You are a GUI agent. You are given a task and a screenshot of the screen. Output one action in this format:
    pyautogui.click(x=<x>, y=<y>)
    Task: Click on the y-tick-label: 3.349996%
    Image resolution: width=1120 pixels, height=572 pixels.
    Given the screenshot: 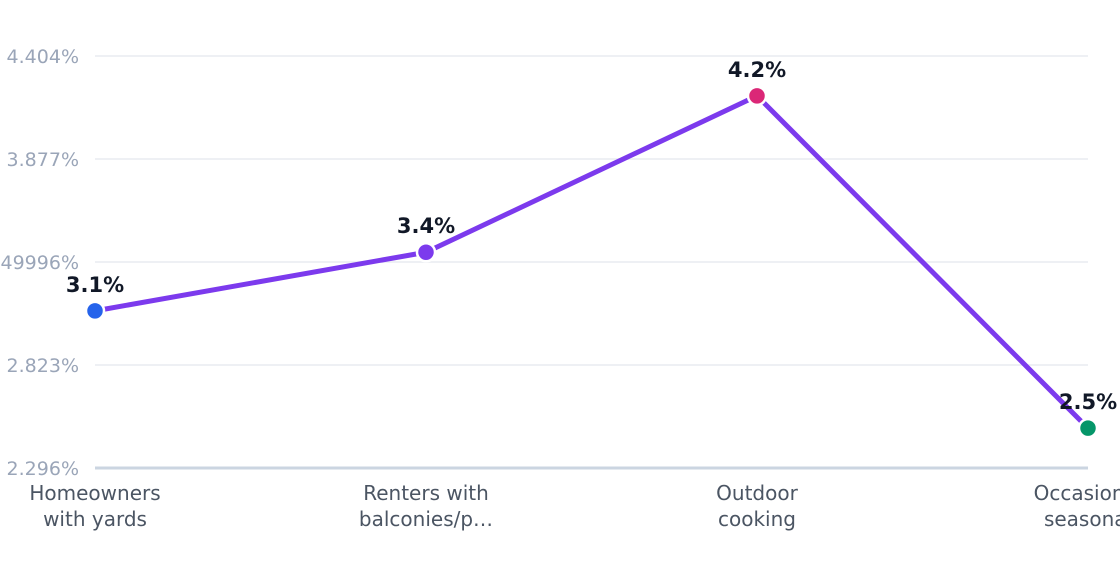 What is the action you would take?
    pyautogui.click(x=39, y=263)
    